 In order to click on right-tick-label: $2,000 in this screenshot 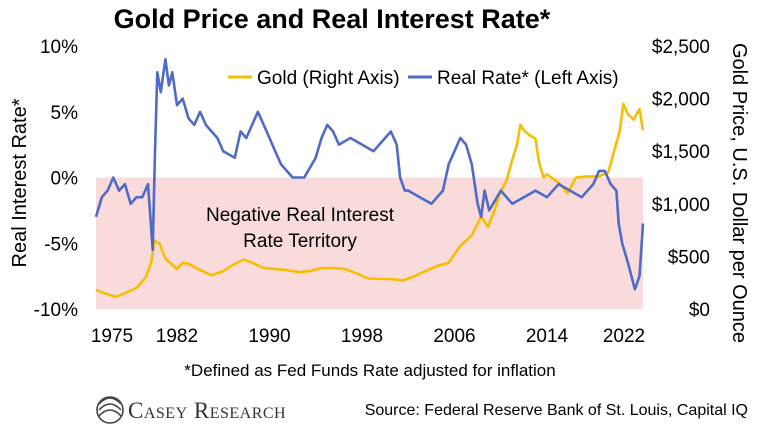, I will do `click(681, 100)`.